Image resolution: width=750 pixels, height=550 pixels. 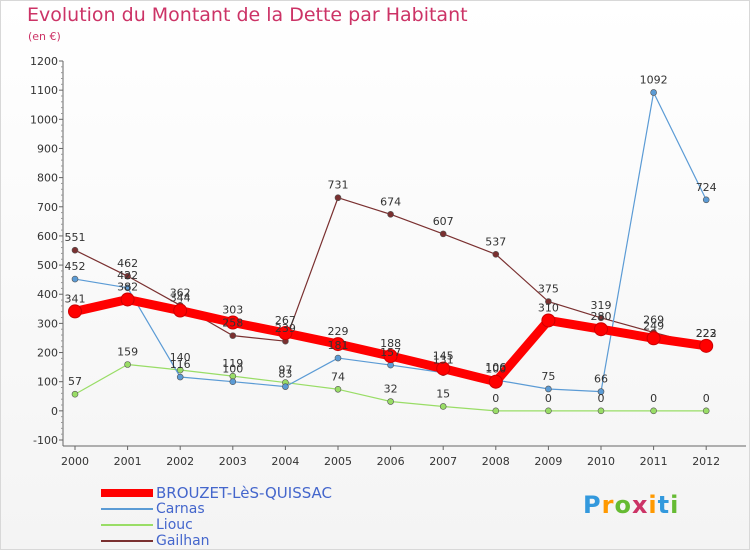 I want to click on data-label: 341, so click(x=75, y=298).